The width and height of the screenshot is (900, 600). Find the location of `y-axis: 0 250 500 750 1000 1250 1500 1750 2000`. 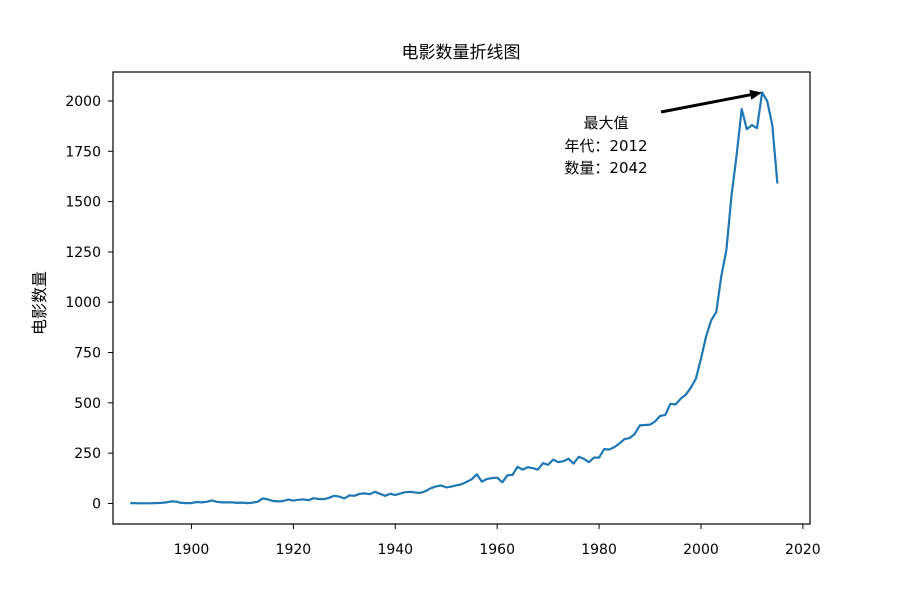

y-axis: 0 250 500 750 1000 1250 1500 1750 2000 is located at coordinates (89, 303).